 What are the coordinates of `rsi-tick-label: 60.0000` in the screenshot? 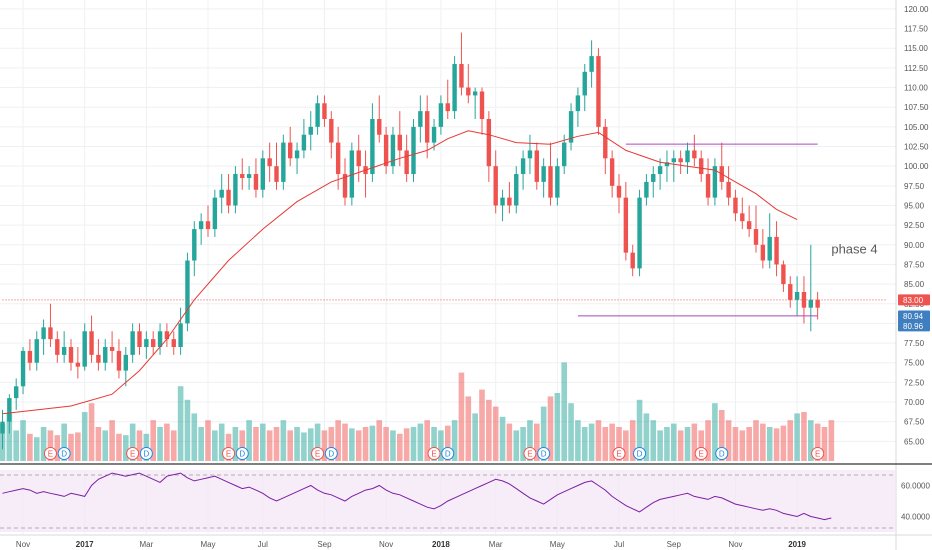 It's located at (915, 486).